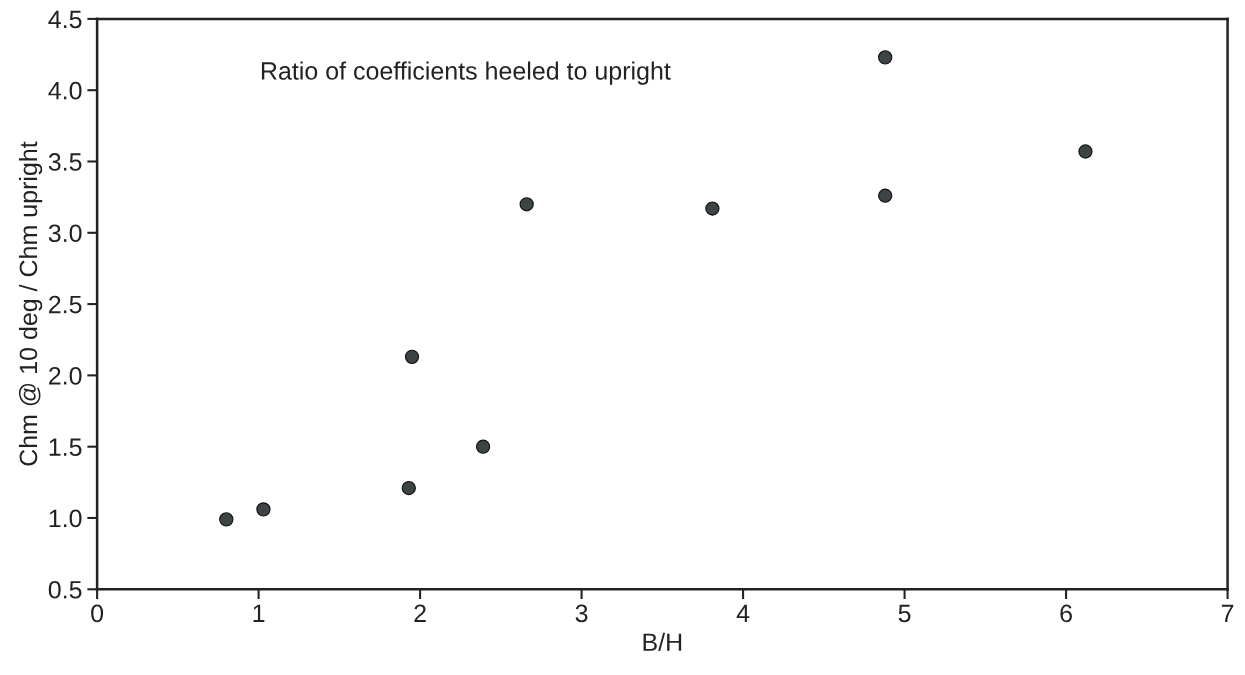 This screenshot has height=675, width=1245. Describe the element at coordinates (1066, 613) in the screenshot. I see `x-tick-label: 6` at that location.